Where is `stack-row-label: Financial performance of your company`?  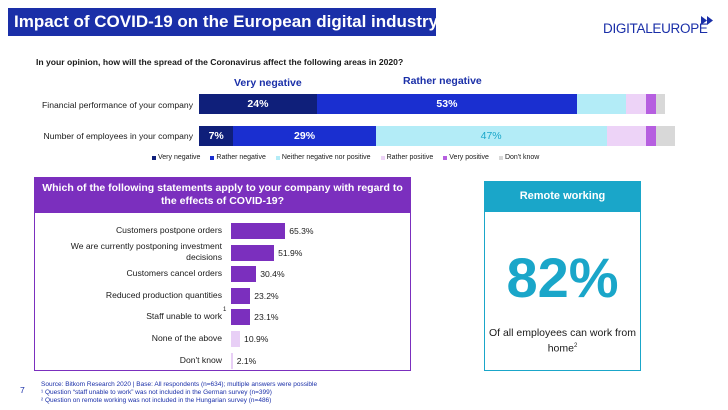
stack-row-label: Financial performance of your company is located at coordinates (117, 105).